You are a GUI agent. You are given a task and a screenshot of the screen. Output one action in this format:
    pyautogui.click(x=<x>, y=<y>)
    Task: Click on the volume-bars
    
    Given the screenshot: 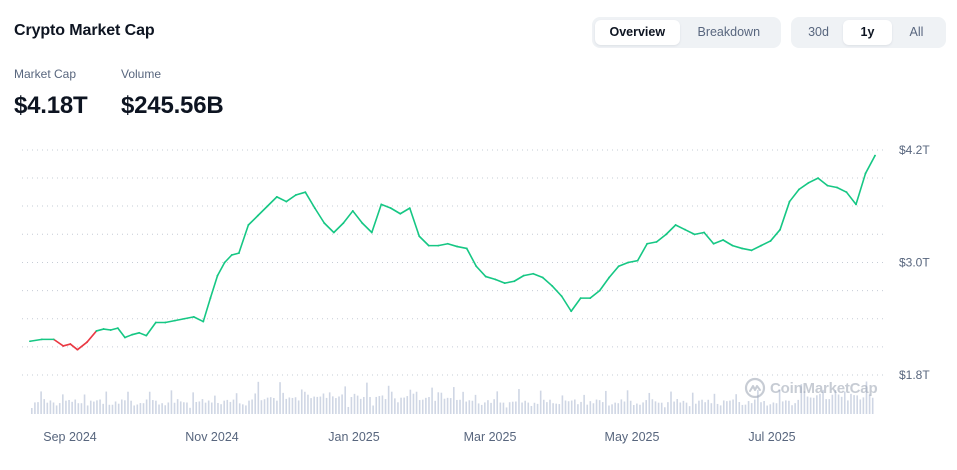 What is the action you would take?
    pyautogui.click(x=452, y=397)
    